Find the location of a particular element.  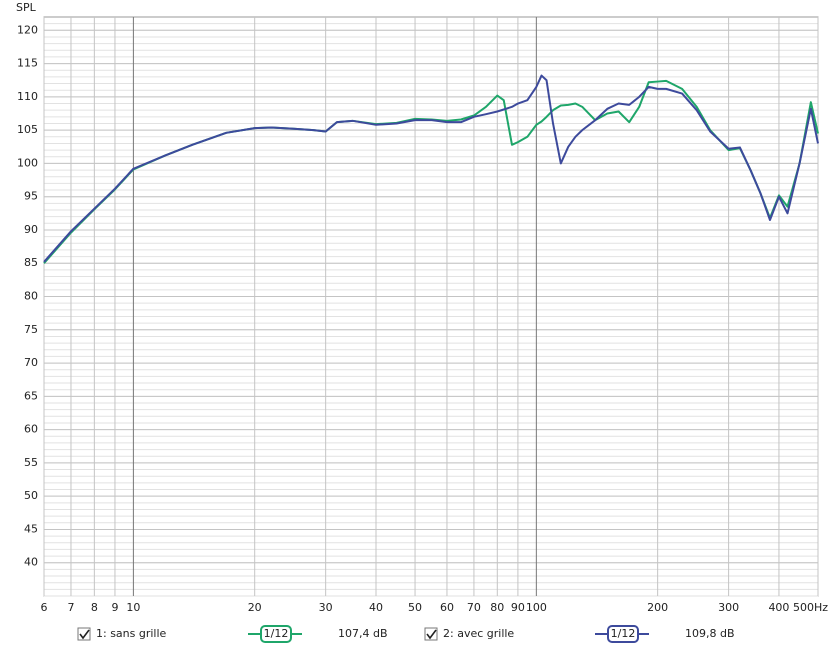

x-tick-label: 70 is located at coordinates (474, 607).